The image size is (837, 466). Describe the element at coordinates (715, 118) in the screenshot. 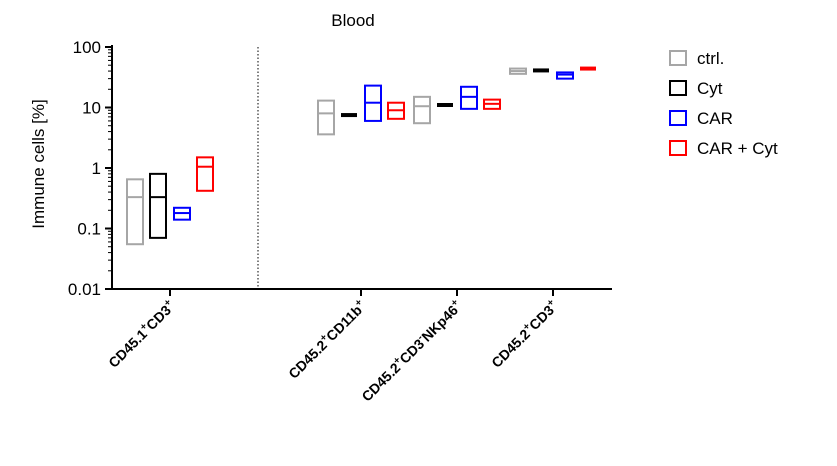

I see `legend-label: CAR` at that location.